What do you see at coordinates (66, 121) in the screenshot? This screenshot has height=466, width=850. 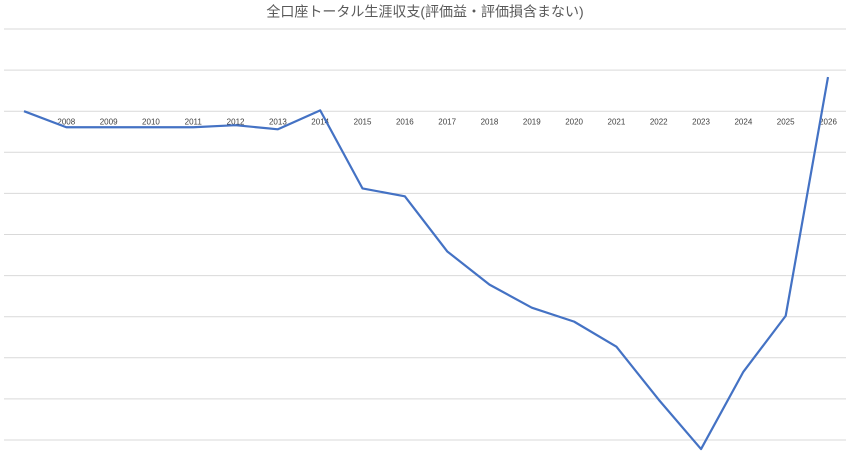 I see `x-tick-label: 2008` at bounding box center [66, 121].